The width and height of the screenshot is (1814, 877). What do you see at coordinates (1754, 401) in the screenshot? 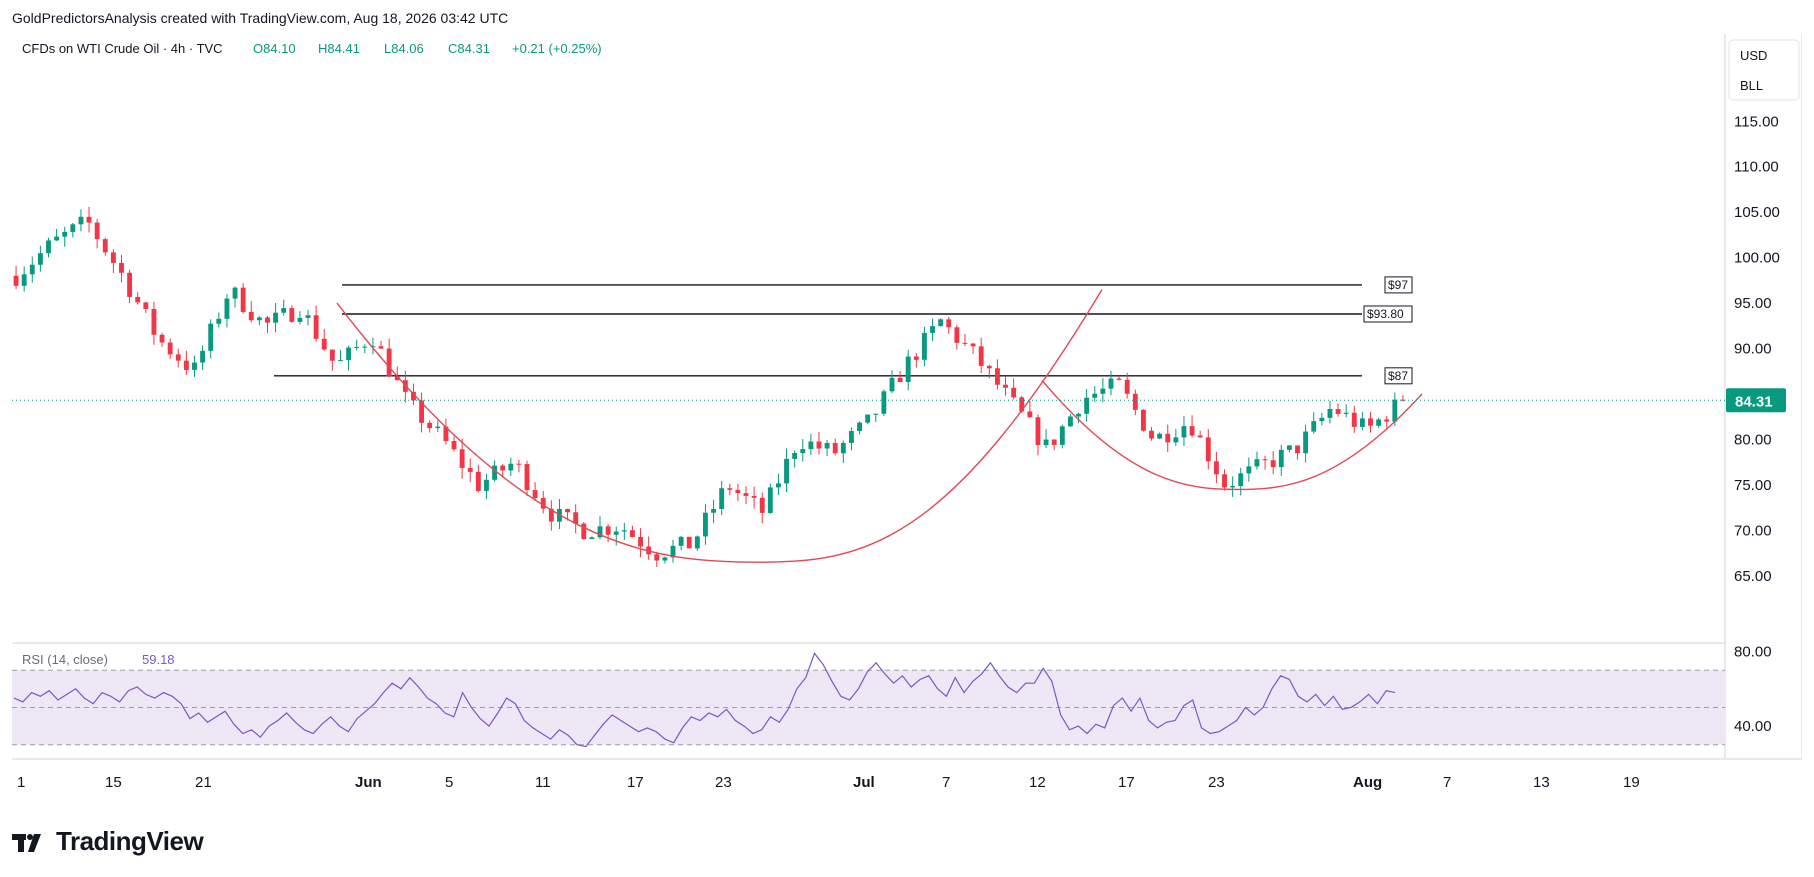
I see `current-price-value: 84.31` at bounding box center [1754, 401].